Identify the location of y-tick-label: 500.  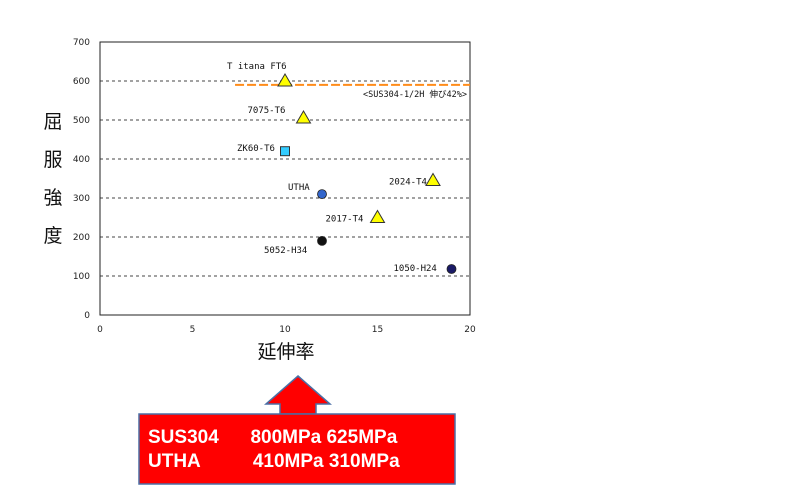
(81, 121).